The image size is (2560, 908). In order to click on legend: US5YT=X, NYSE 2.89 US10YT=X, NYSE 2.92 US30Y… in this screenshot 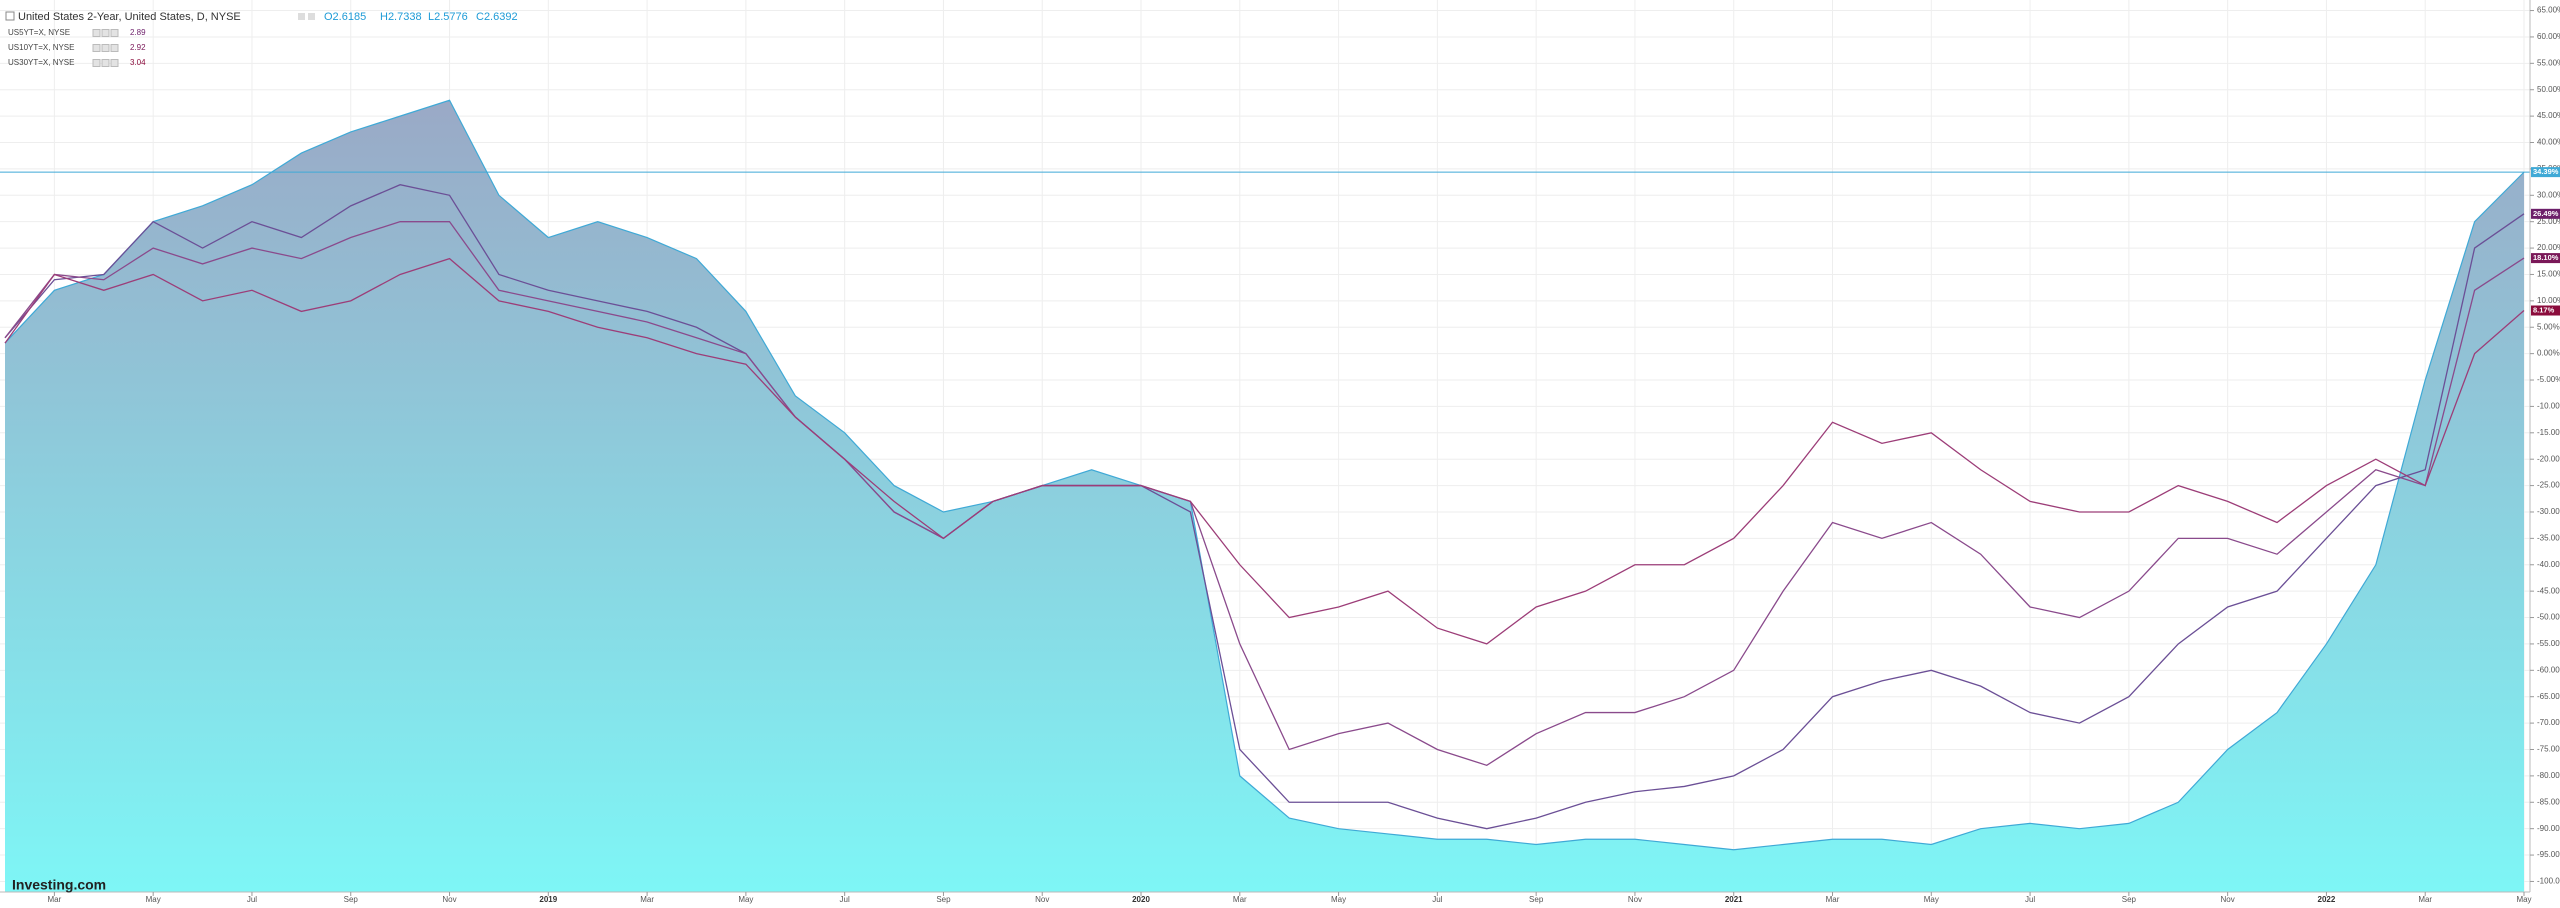, I will do `click(77, 47)`.